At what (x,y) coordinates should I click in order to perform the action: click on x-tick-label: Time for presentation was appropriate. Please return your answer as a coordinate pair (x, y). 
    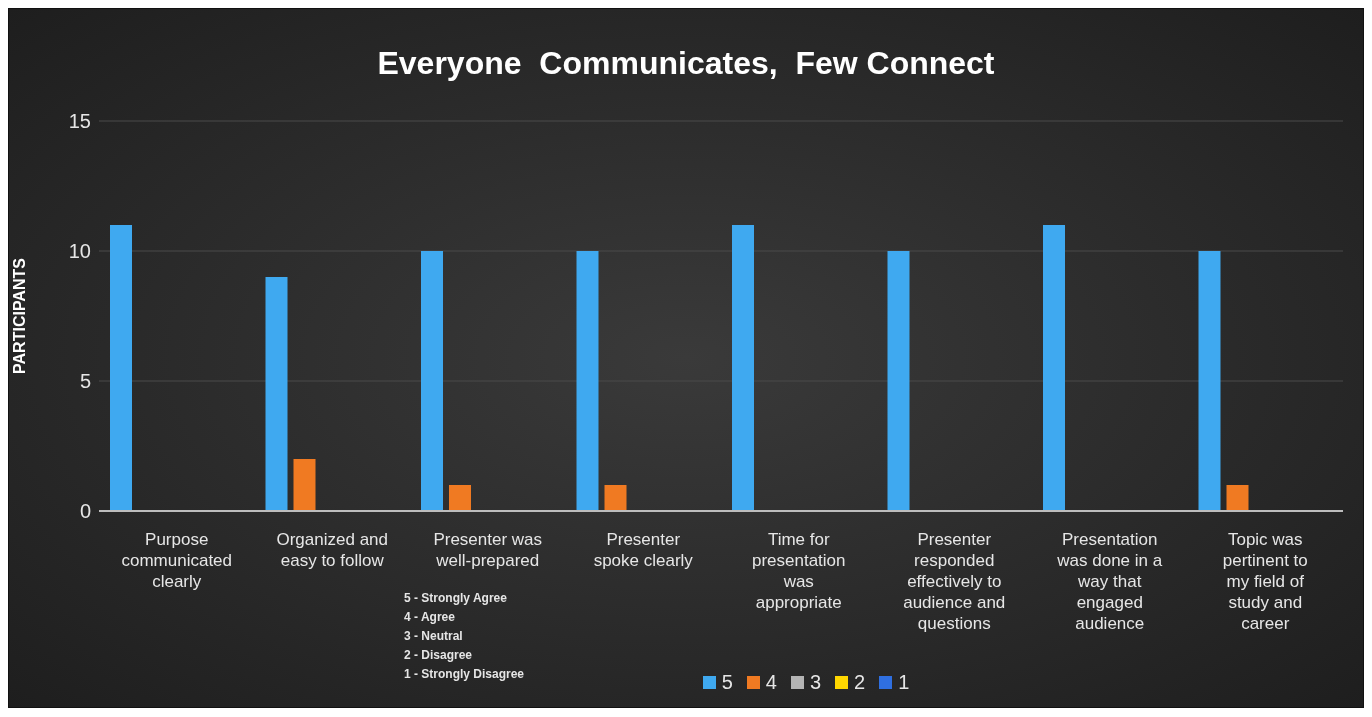
    Looking at the image, I should click on (798, 571).